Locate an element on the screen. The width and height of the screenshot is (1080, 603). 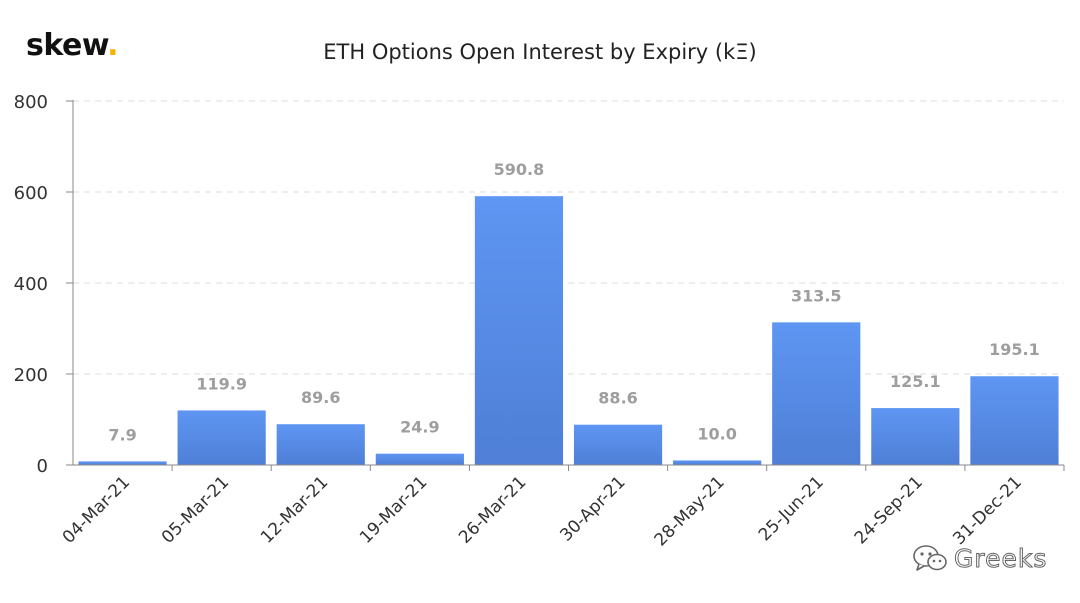
x-tick-label: 30-Apr-21 is located at coordinates (592, 508).